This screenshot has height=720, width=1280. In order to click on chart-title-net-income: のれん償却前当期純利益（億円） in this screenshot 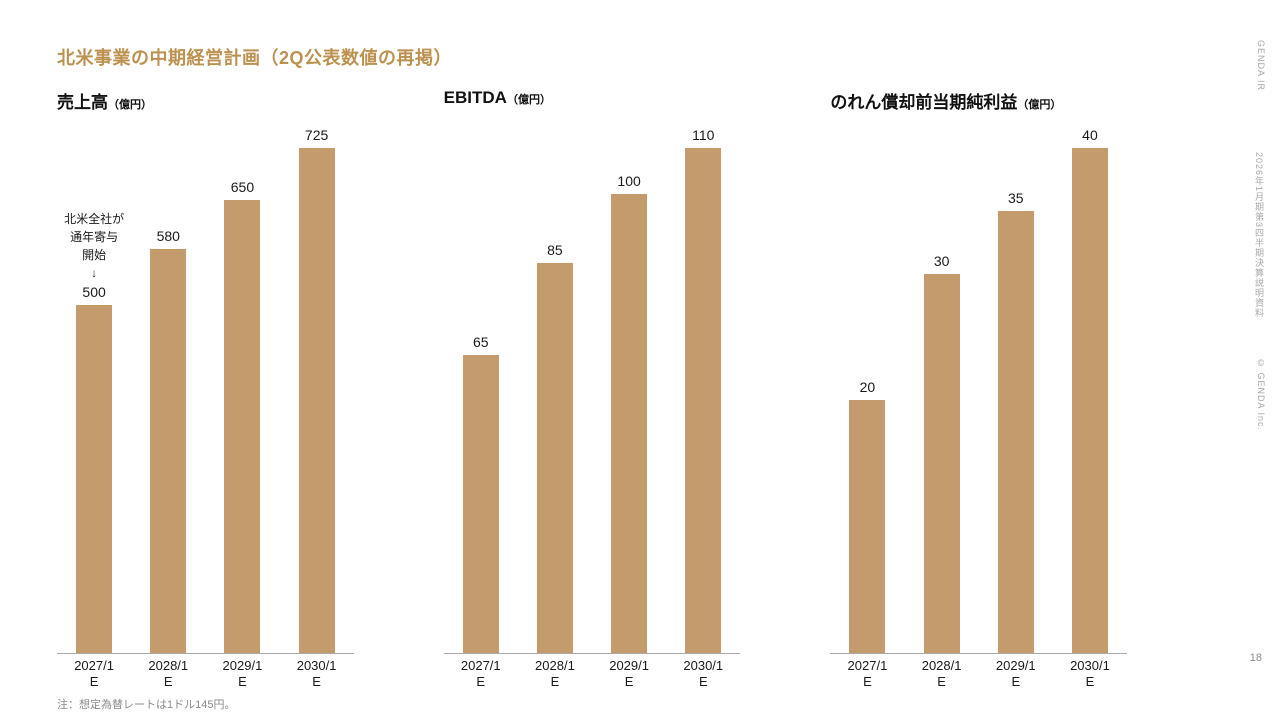, I will do `click(978, 101)`.